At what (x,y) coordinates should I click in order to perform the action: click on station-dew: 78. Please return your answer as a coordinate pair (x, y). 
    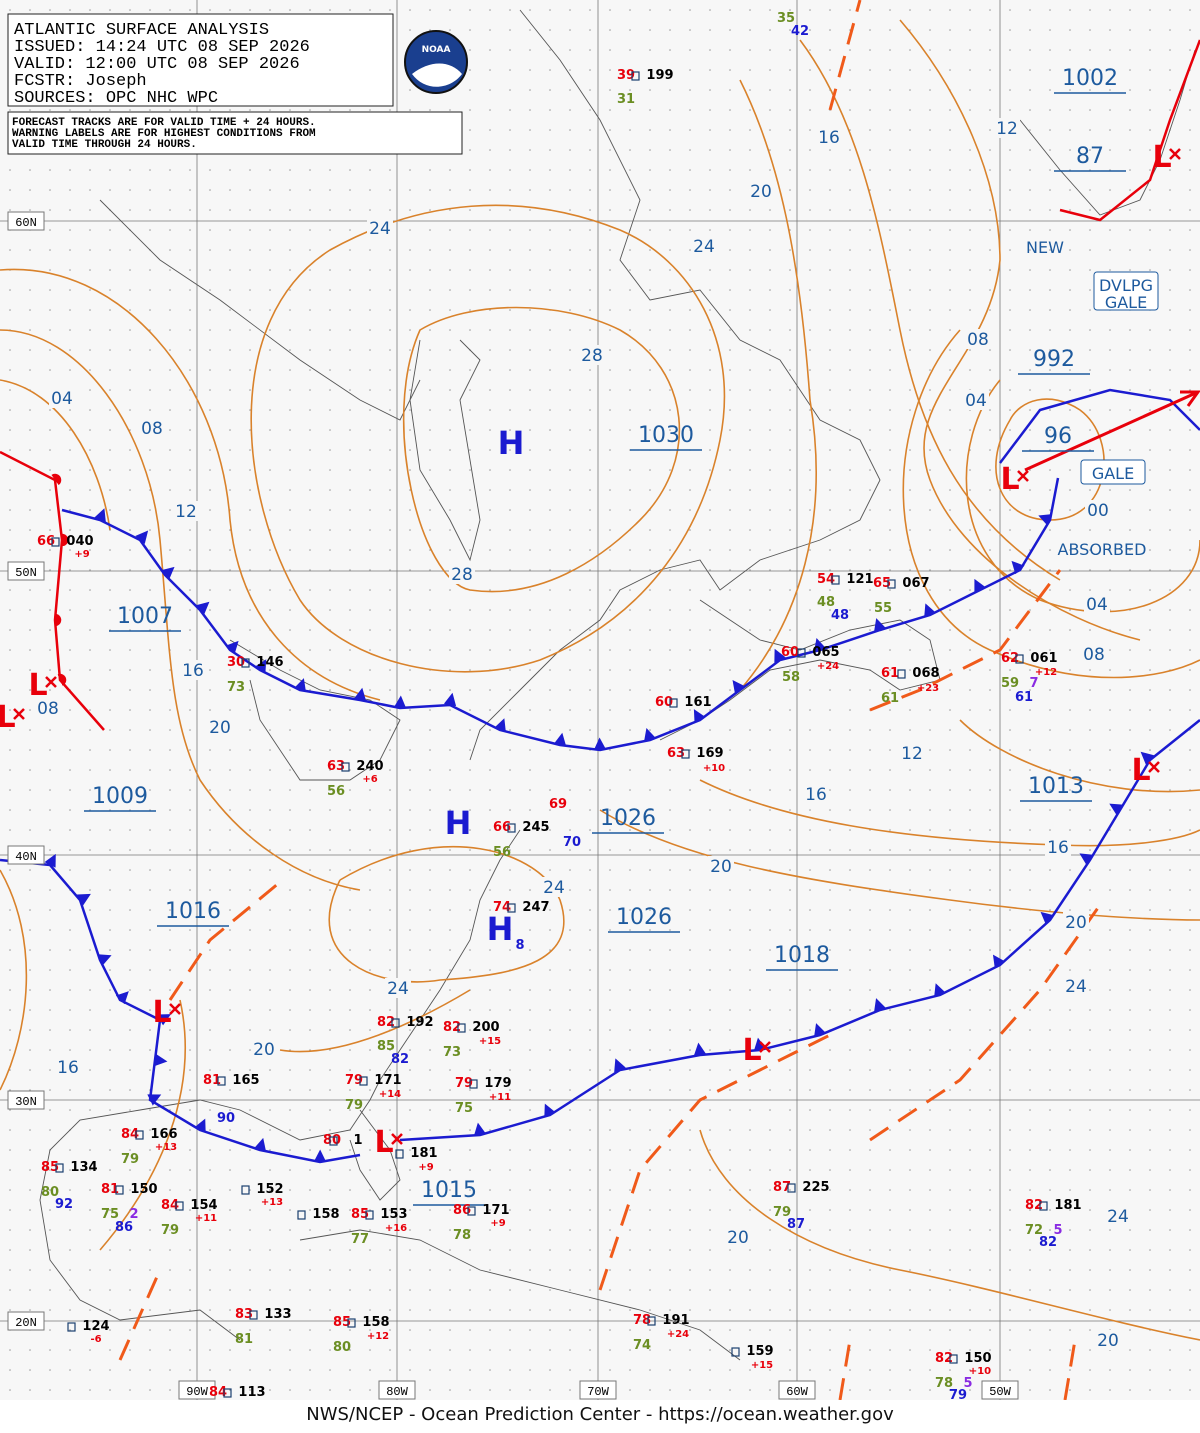
    Looking at the image, I should click on (944, 1383).